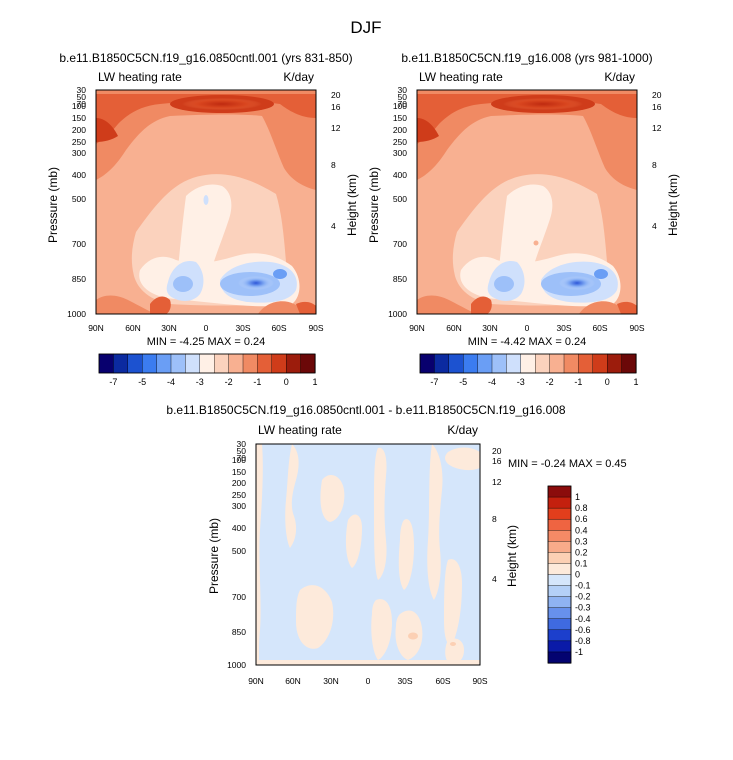 The image size is (733, 760). Describe the element at coordinates (257, 382) in the screenshot. I see `colorbar-label: -1` at that location.